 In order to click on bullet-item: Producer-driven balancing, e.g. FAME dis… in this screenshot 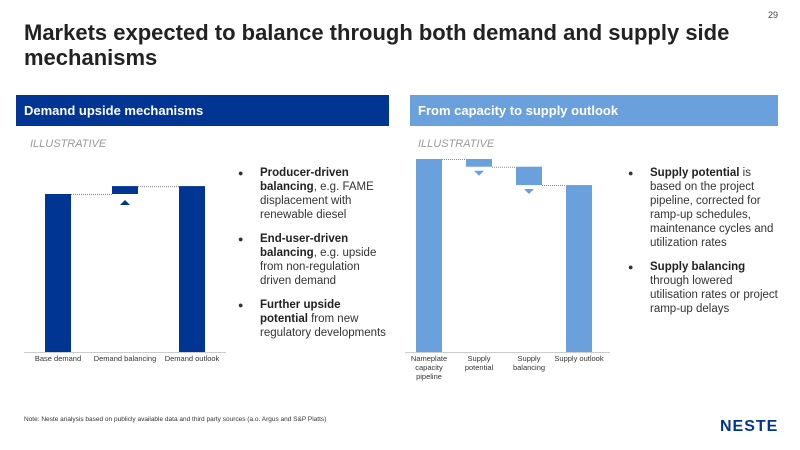, I will do `click(313, 194)`.